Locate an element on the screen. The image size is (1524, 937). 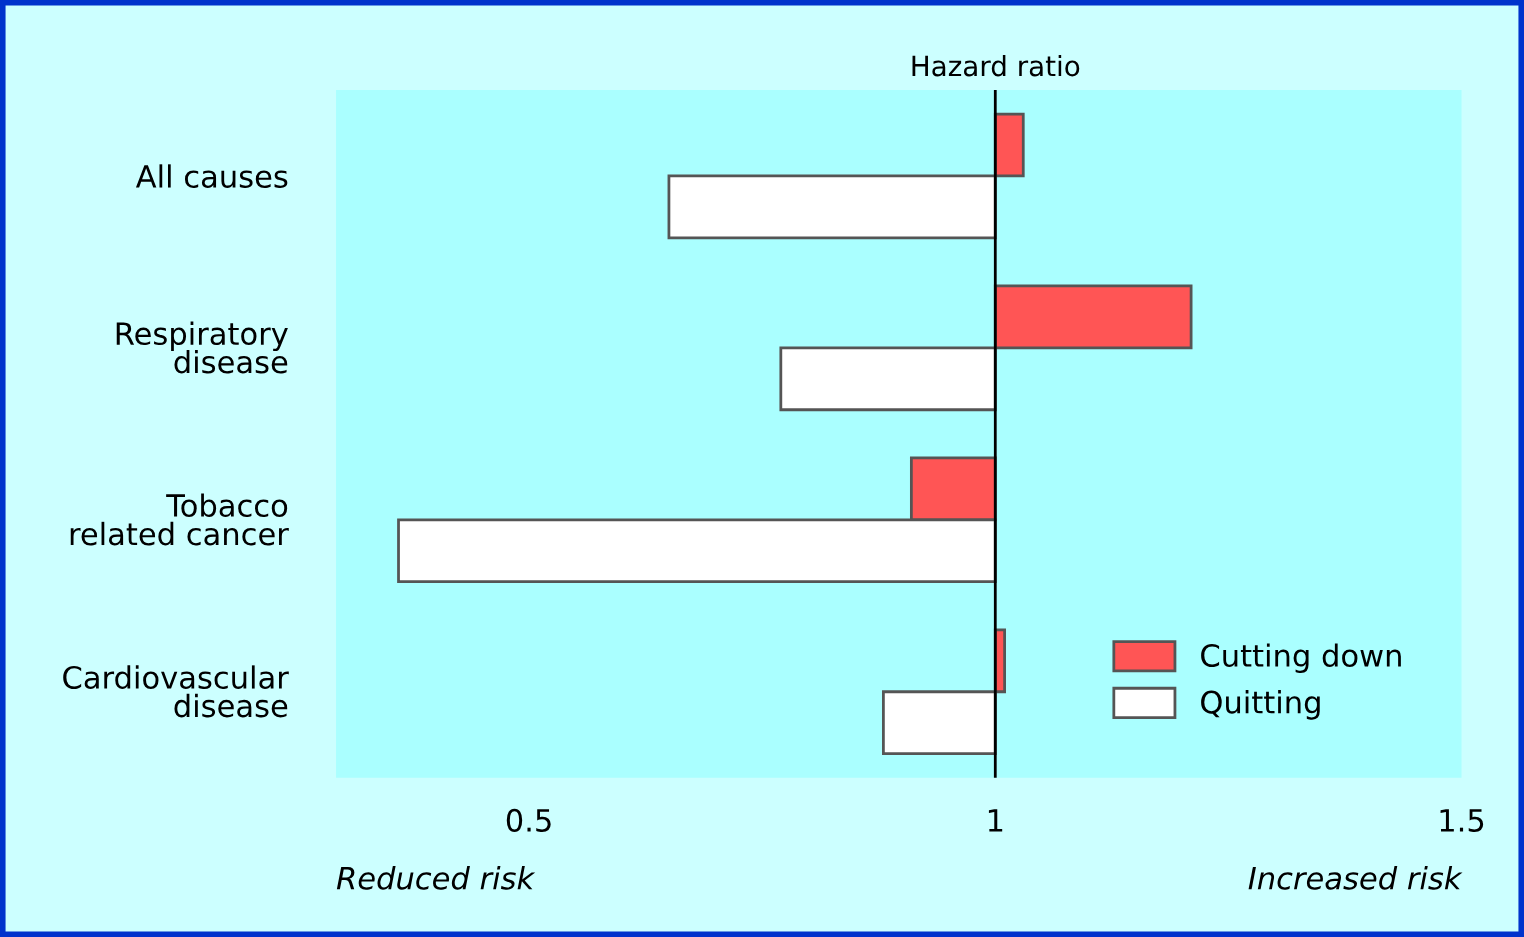
y-tick-label: Cardiovascular disease is located at coordinates (176, 691).